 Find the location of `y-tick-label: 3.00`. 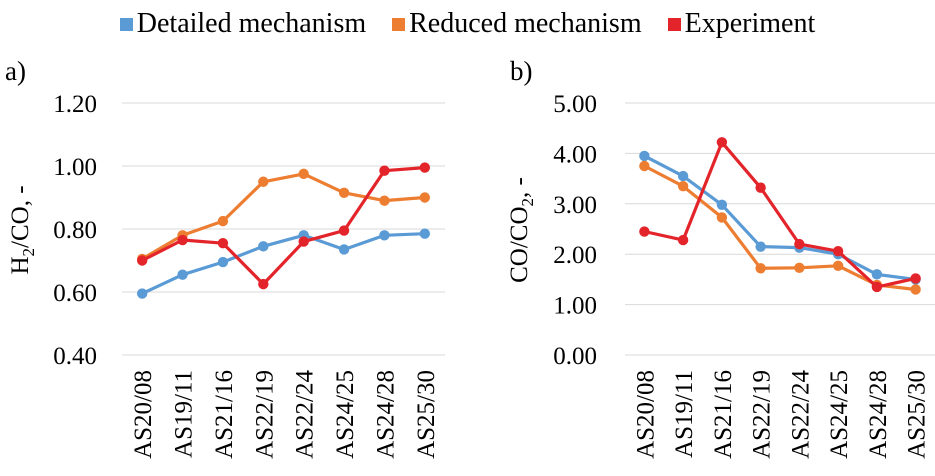

y-tick-label: 3.00 is located at coordinates (575, 205).